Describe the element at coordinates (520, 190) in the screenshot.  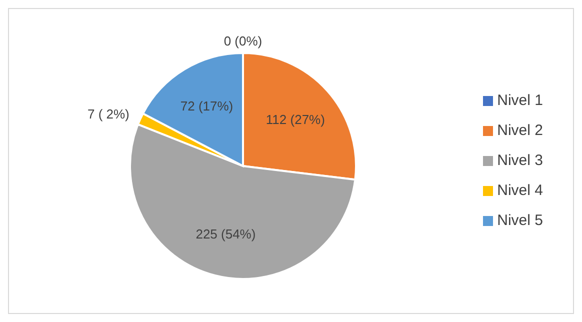
I see `legend-label: Nivel 4` at that location.